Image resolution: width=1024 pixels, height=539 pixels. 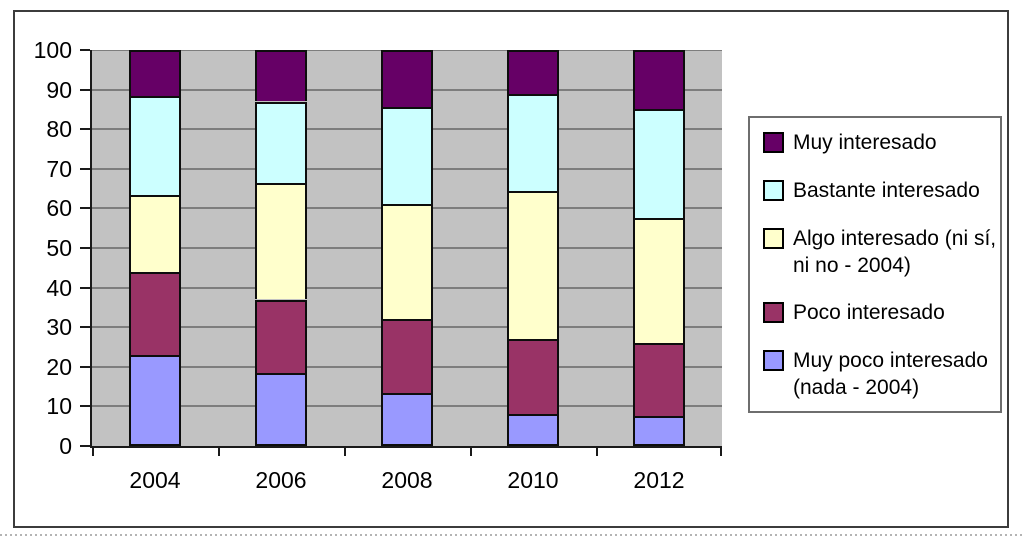 What do you see at coordinates (895, 238) in the screenshot?
I see `legend-label-line: Algo interesado (ni sí,` at bounding box center [895, 238].